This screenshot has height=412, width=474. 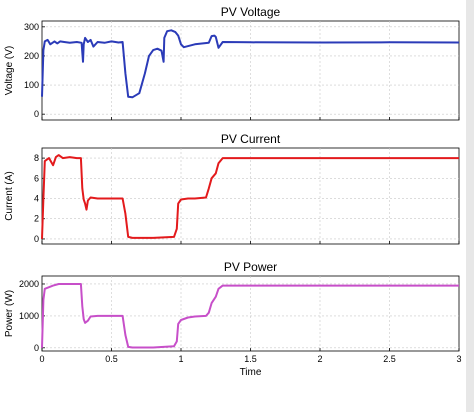 I want to click on power-xtick-label: 0.5, so click(x=111, y=359).